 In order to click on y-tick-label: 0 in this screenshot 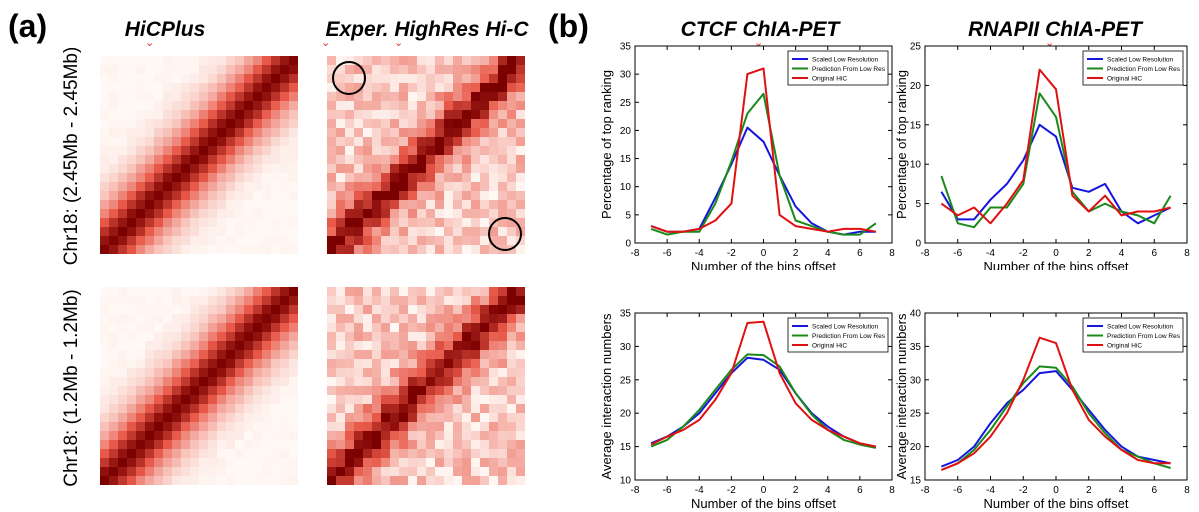, I will do `click(918, 244)`.